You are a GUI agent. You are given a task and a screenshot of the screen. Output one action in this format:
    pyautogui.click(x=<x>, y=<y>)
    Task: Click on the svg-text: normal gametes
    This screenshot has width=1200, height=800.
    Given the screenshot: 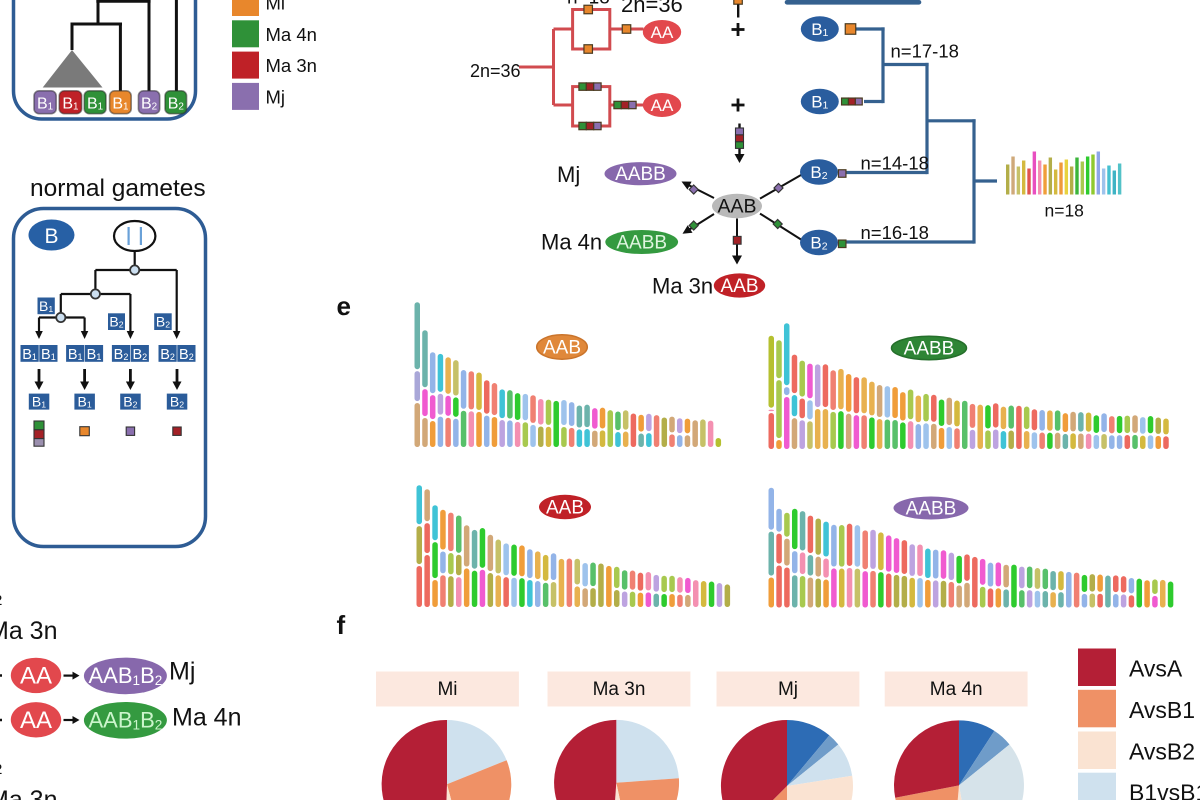 What is the action you would take?
    pyautogui.click(x=118, y=188)
    